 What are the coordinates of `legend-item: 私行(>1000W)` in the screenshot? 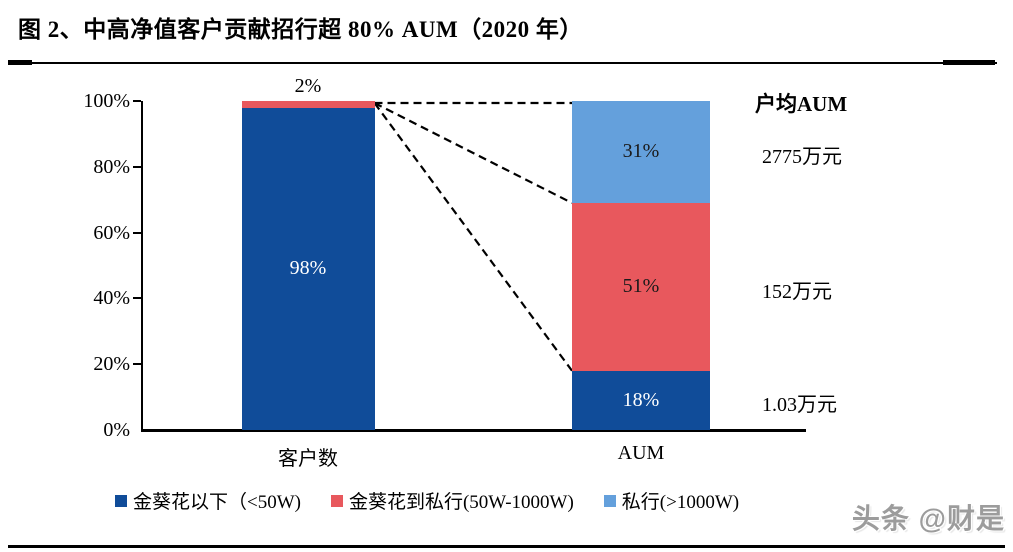 It's located at (671, 500).